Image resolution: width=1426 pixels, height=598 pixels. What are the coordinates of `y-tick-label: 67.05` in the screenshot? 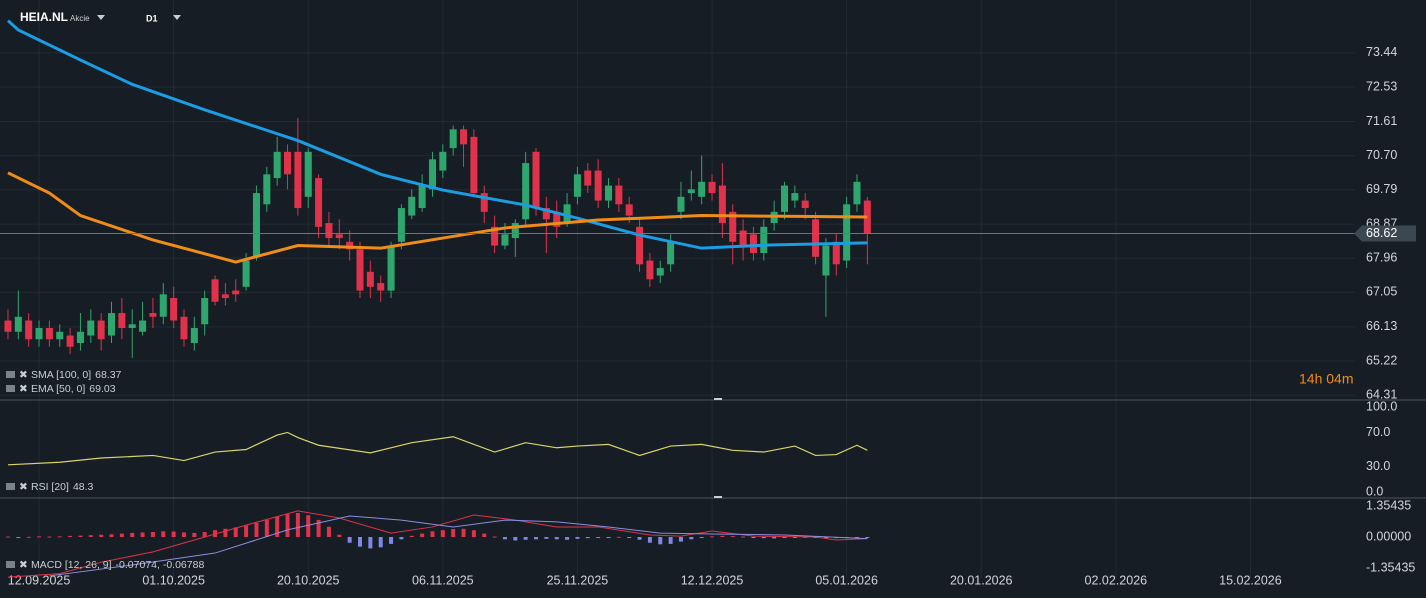 It's located at (1381, 292).